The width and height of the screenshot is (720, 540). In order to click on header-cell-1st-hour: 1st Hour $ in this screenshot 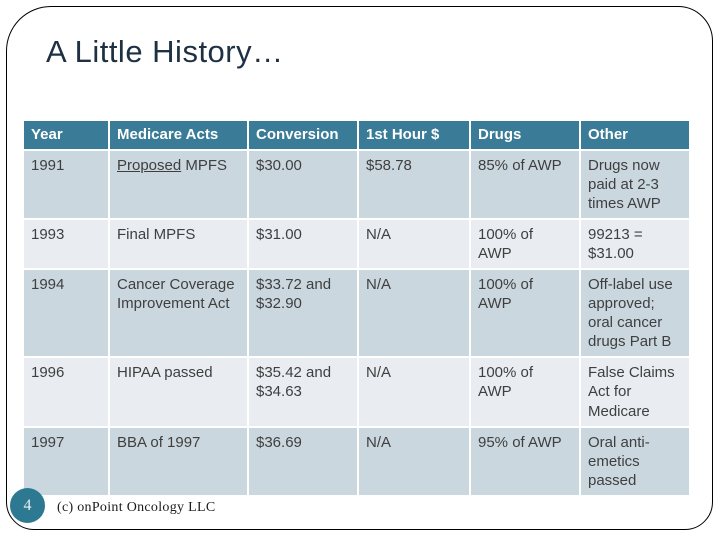, I will do `click(414, 135)`.